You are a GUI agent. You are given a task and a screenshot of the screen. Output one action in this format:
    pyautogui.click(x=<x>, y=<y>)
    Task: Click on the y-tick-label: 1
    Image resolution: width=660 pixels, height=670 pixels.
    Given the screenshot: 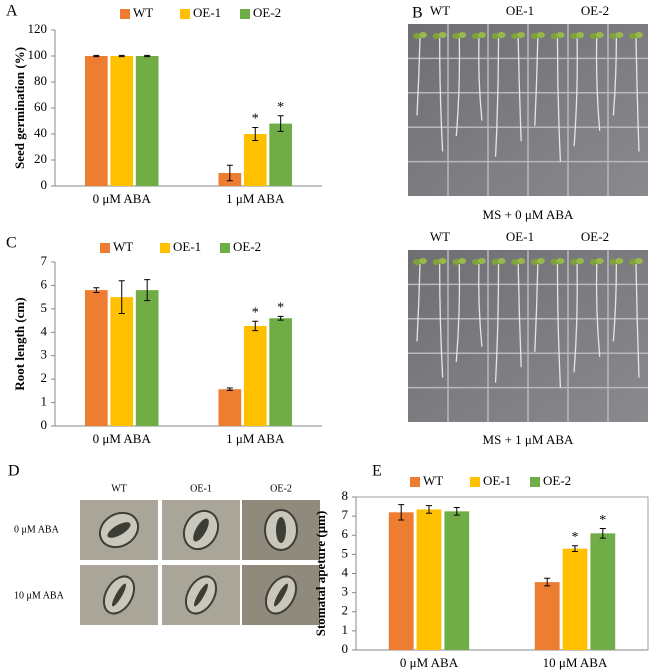 What is the action you would take?
    pyautogui.click(x=345, y=629)
    